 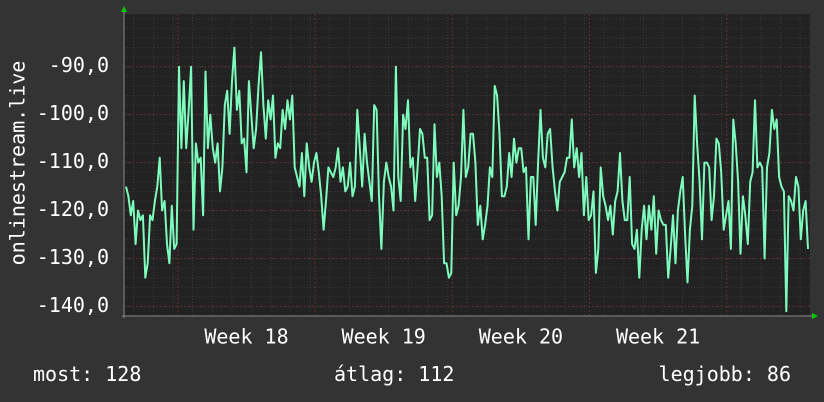 What do you see at coordinates (73, 305) in the screenshot?
I see `y-tick-label: -140,0` at bounding box center [73, 305].